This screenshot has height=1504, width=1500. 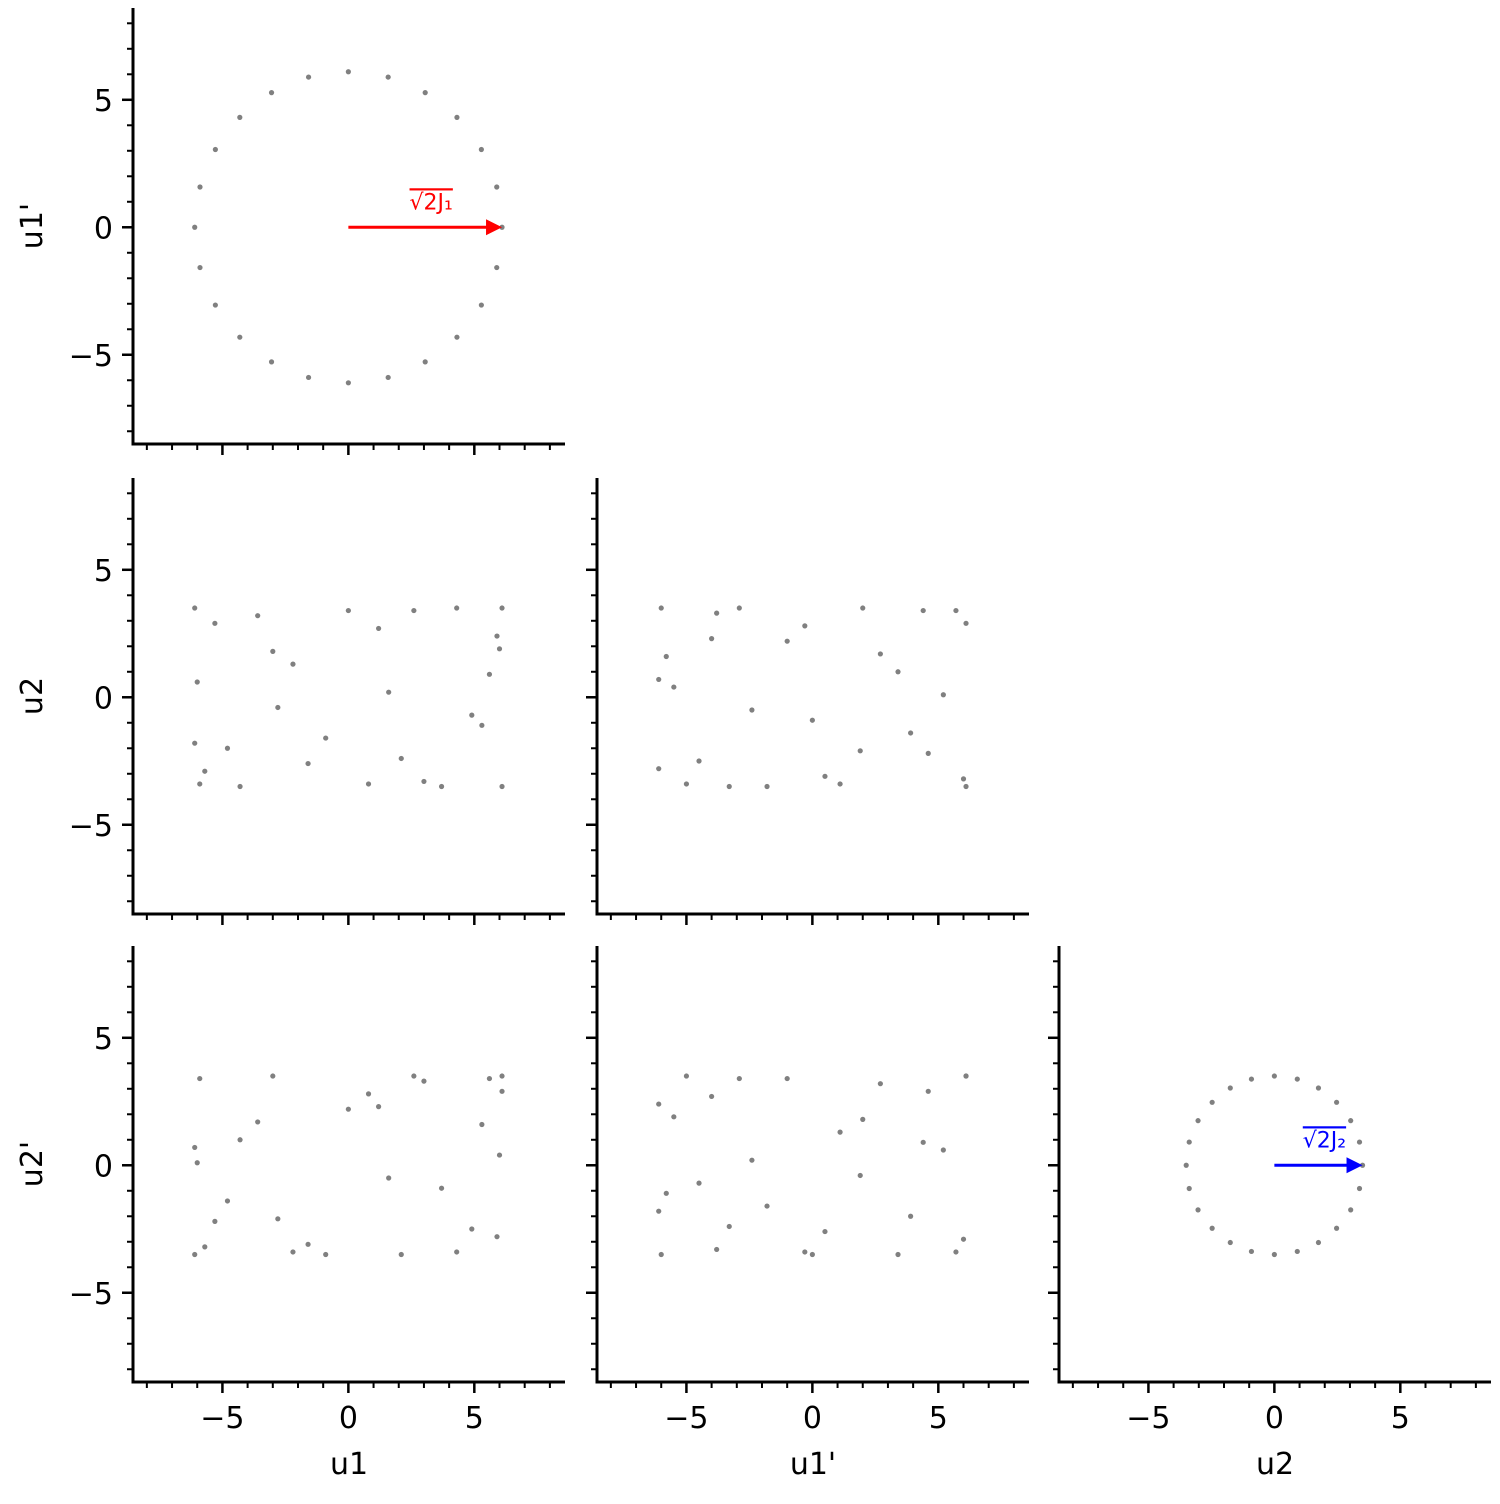 What do you see at coordinates (349, 1464) in the screenshot?
I see `x-axis-label: u1` at bounding box center [349, 1464].